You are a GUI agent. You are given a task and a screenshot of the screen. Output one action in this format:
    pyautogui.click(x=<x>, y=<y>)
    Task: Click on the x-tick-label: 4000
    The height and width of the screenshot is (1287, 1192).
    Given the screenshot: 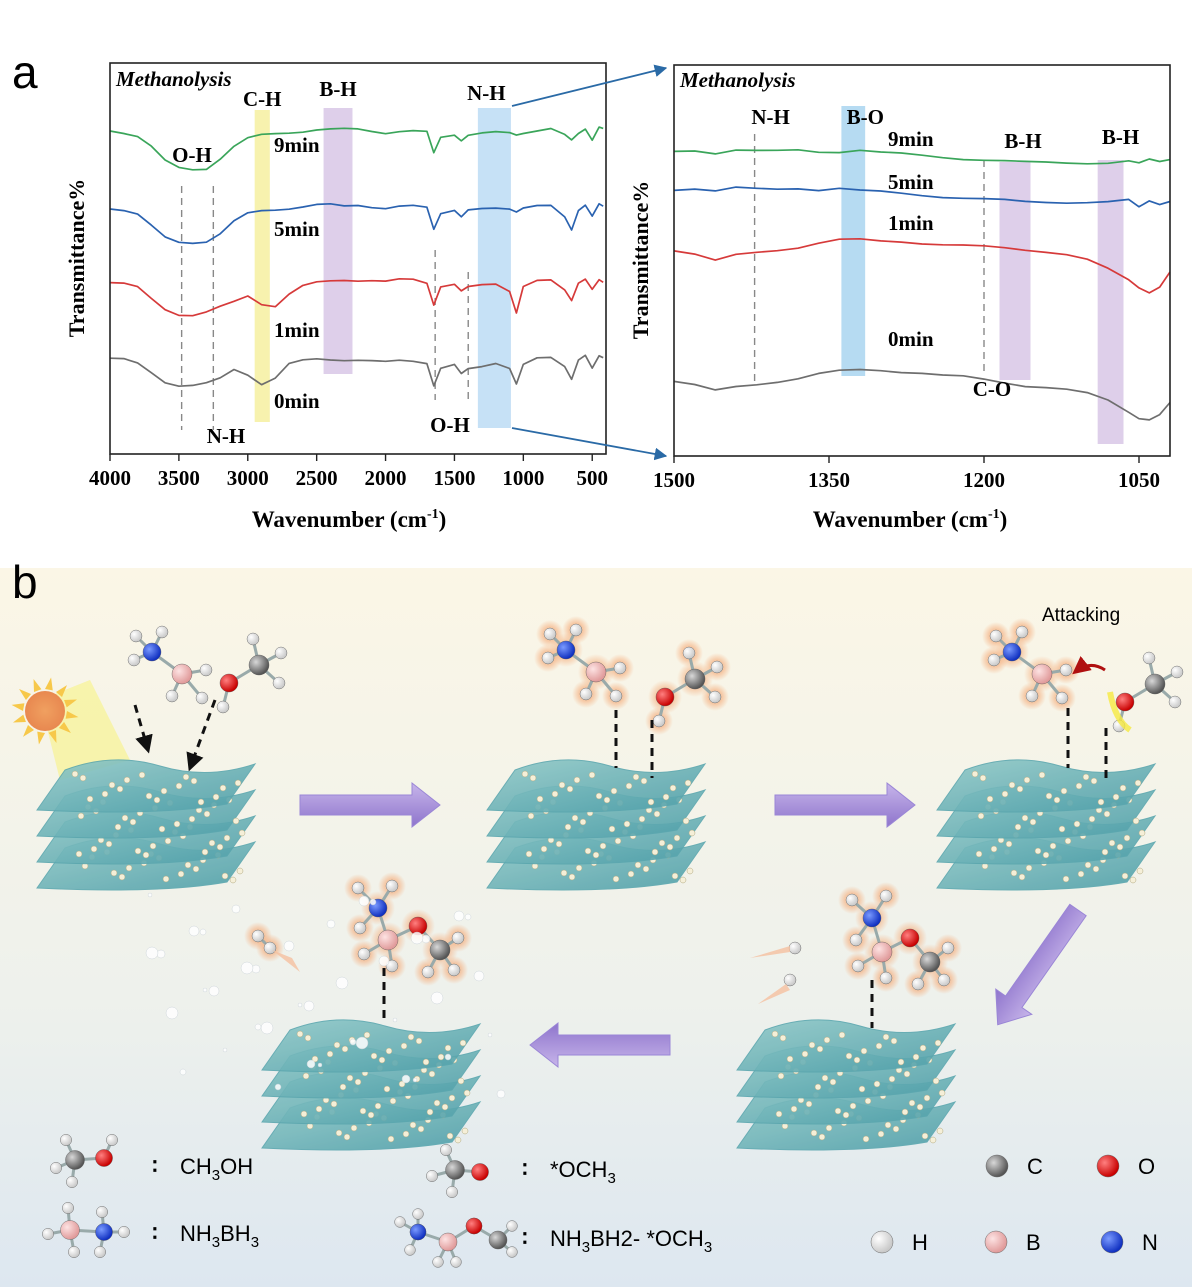 What is the action you would take?
    pyautogui.click(x=110, y=478)
    